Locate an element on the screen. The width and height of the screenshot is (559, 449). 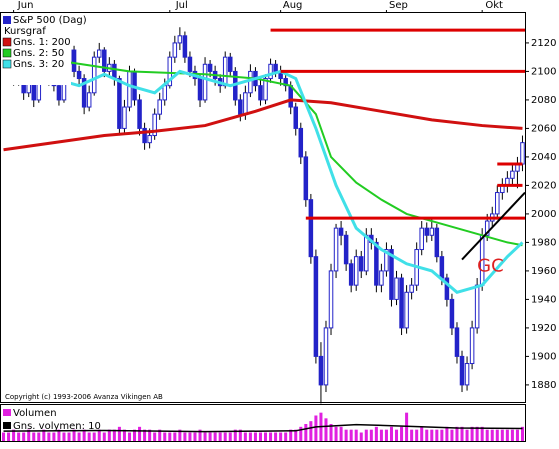
x-tick-label: Jul is located at coordinates (181, 5).